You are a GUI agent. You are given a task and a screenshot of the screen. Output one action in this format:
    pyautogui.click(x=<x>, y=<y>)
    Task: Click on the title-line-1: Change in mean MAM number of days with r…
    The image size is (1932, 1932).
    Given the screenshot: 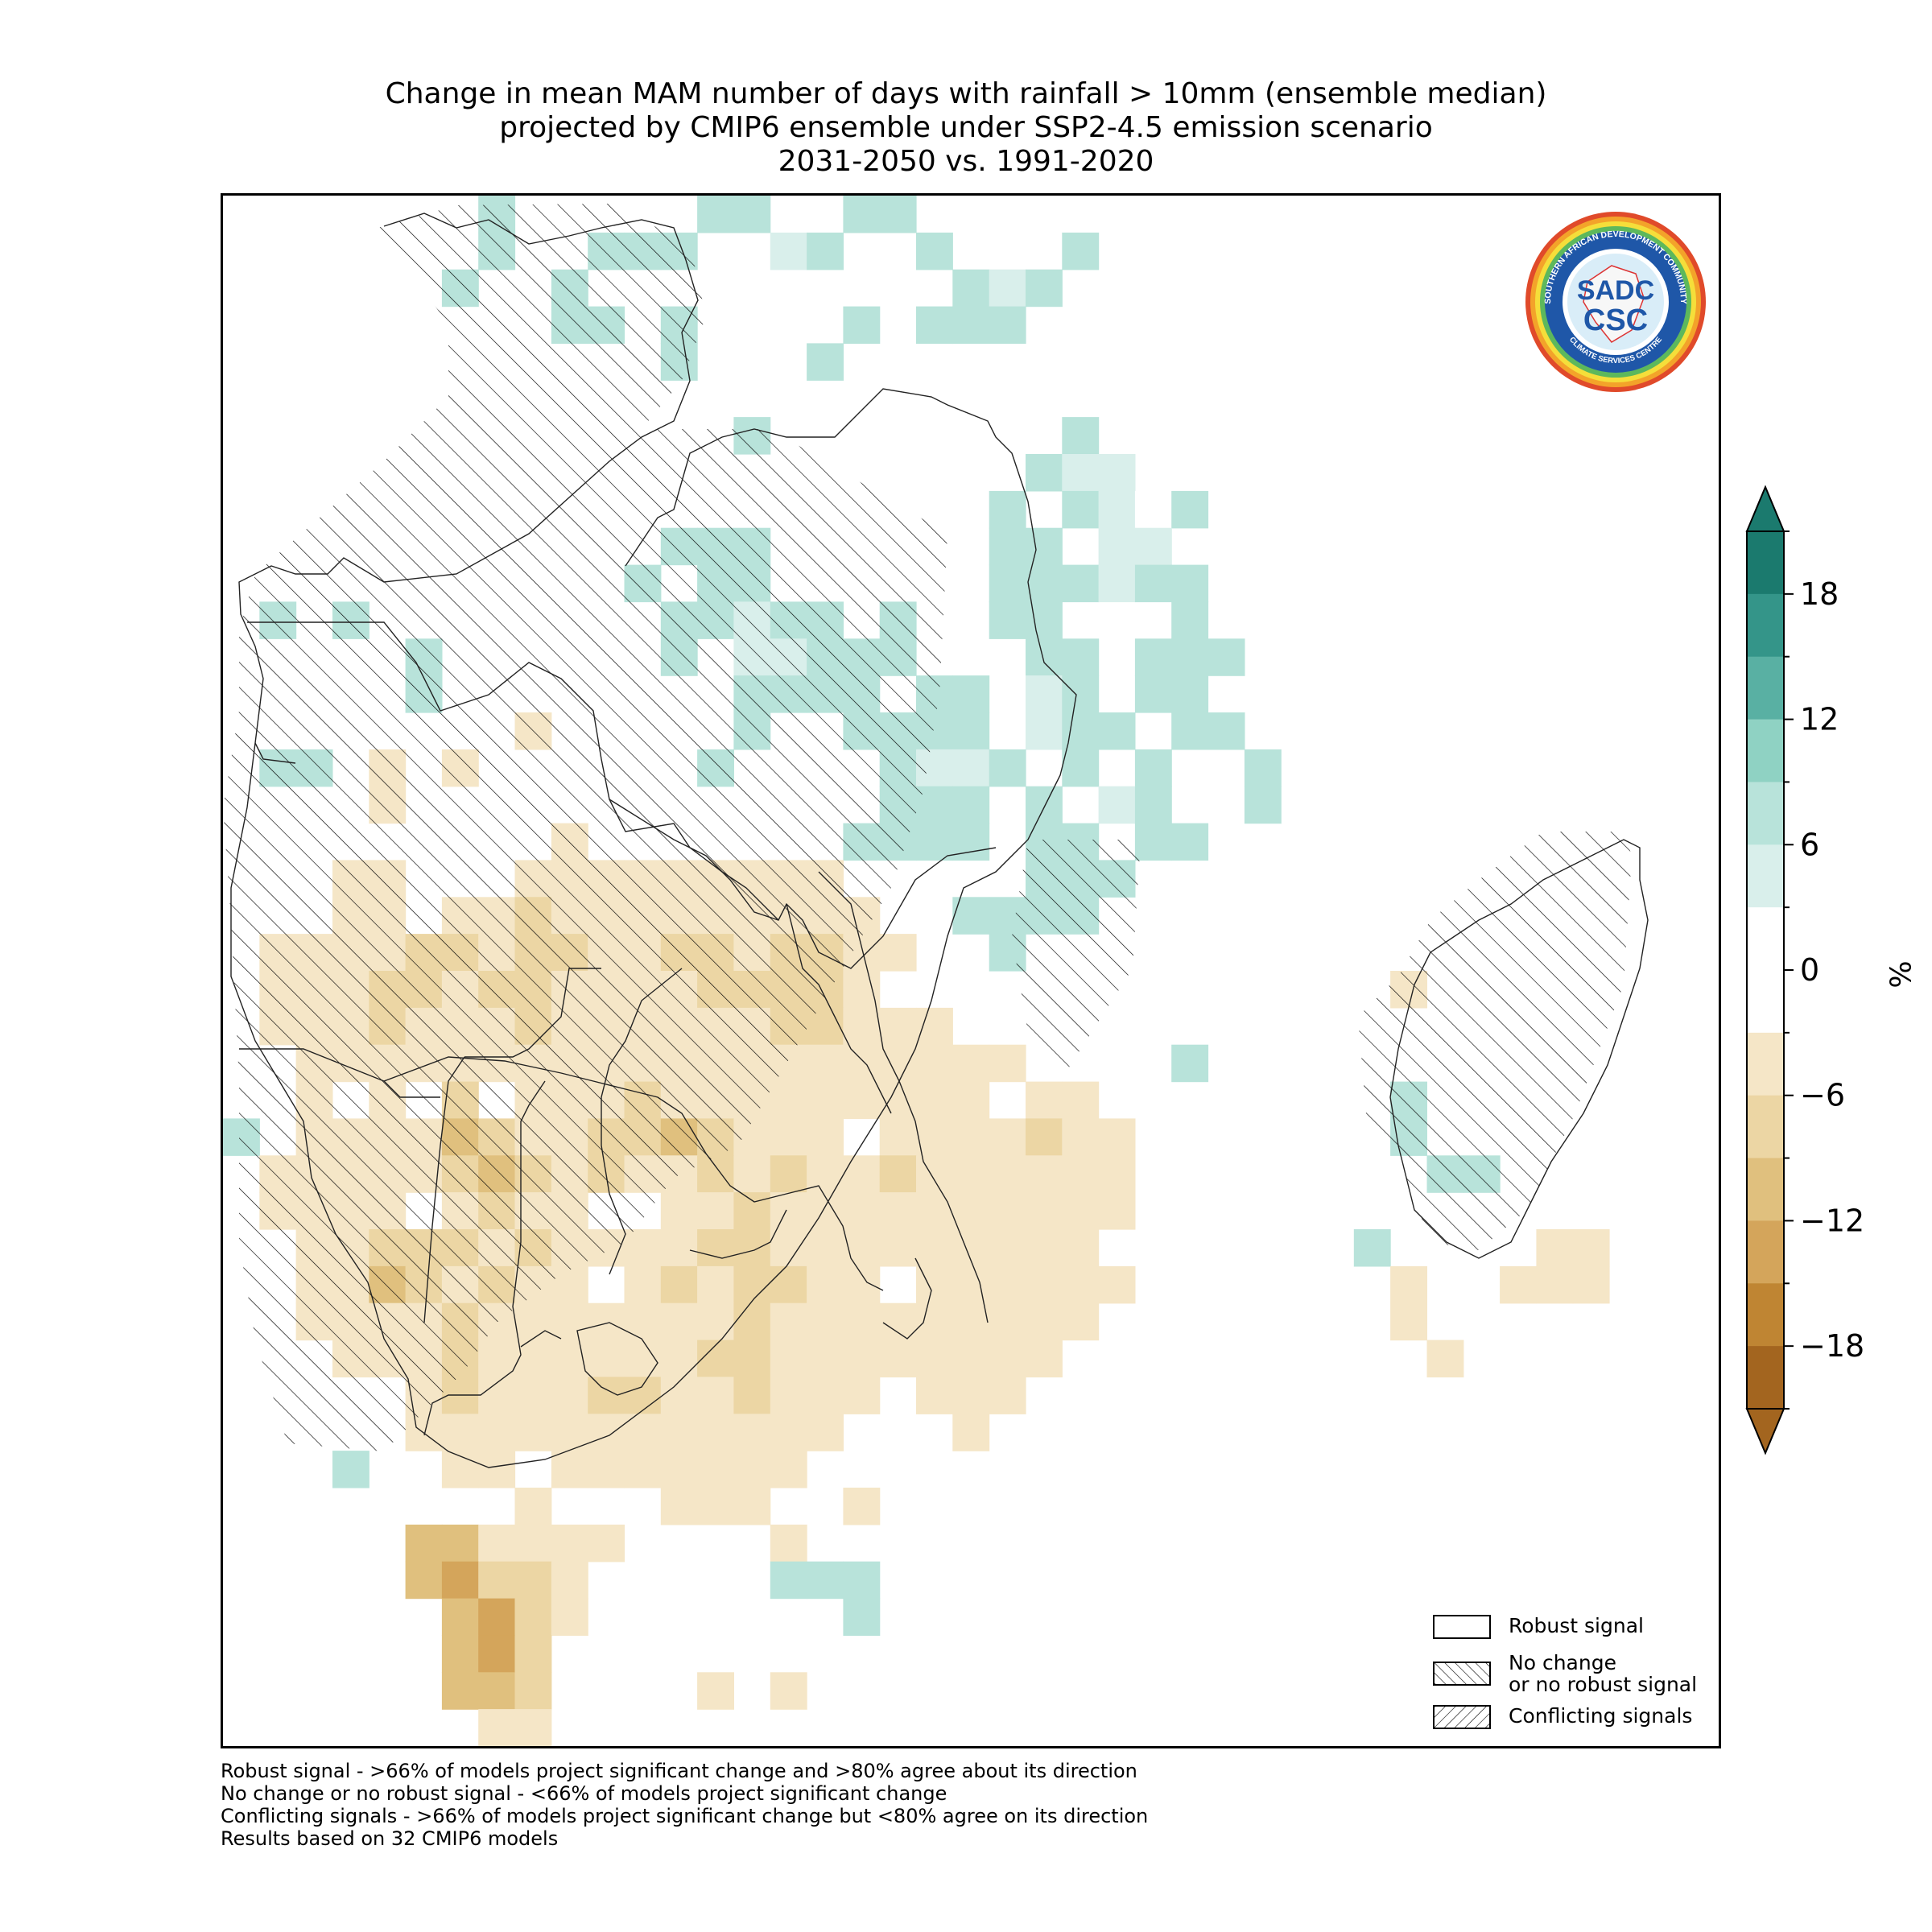 What is the action you would take?
    pyautogui.click(x=966, y=93)
    